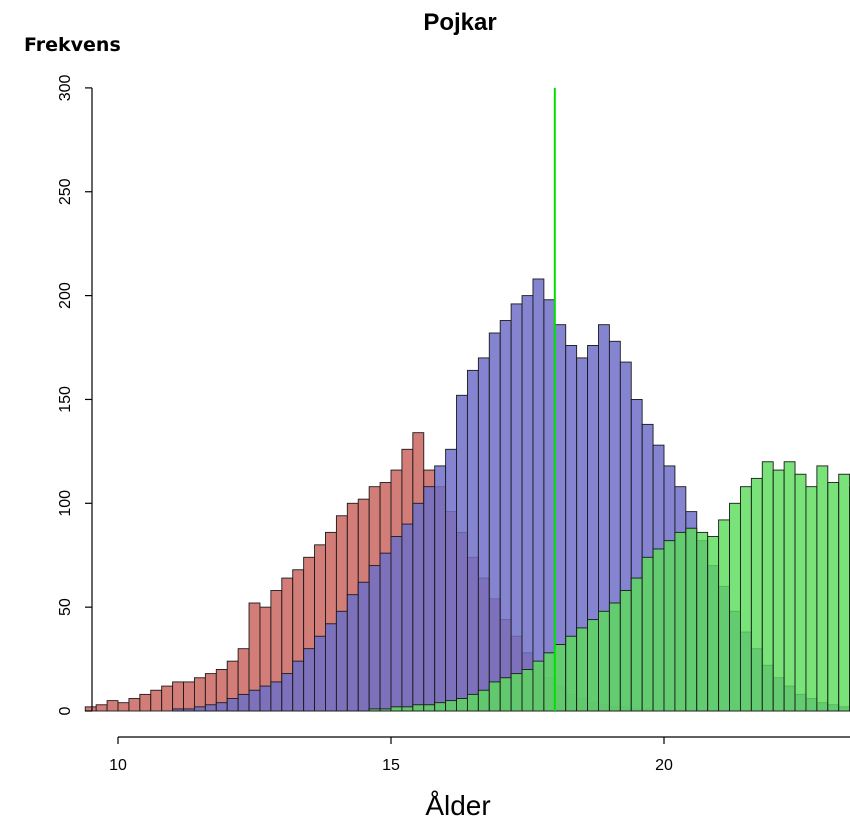 The image size is (850, 824). Describe the element at coordinates (65, 295) in the screenshot. I see `y-tick-label: 200` at that location.